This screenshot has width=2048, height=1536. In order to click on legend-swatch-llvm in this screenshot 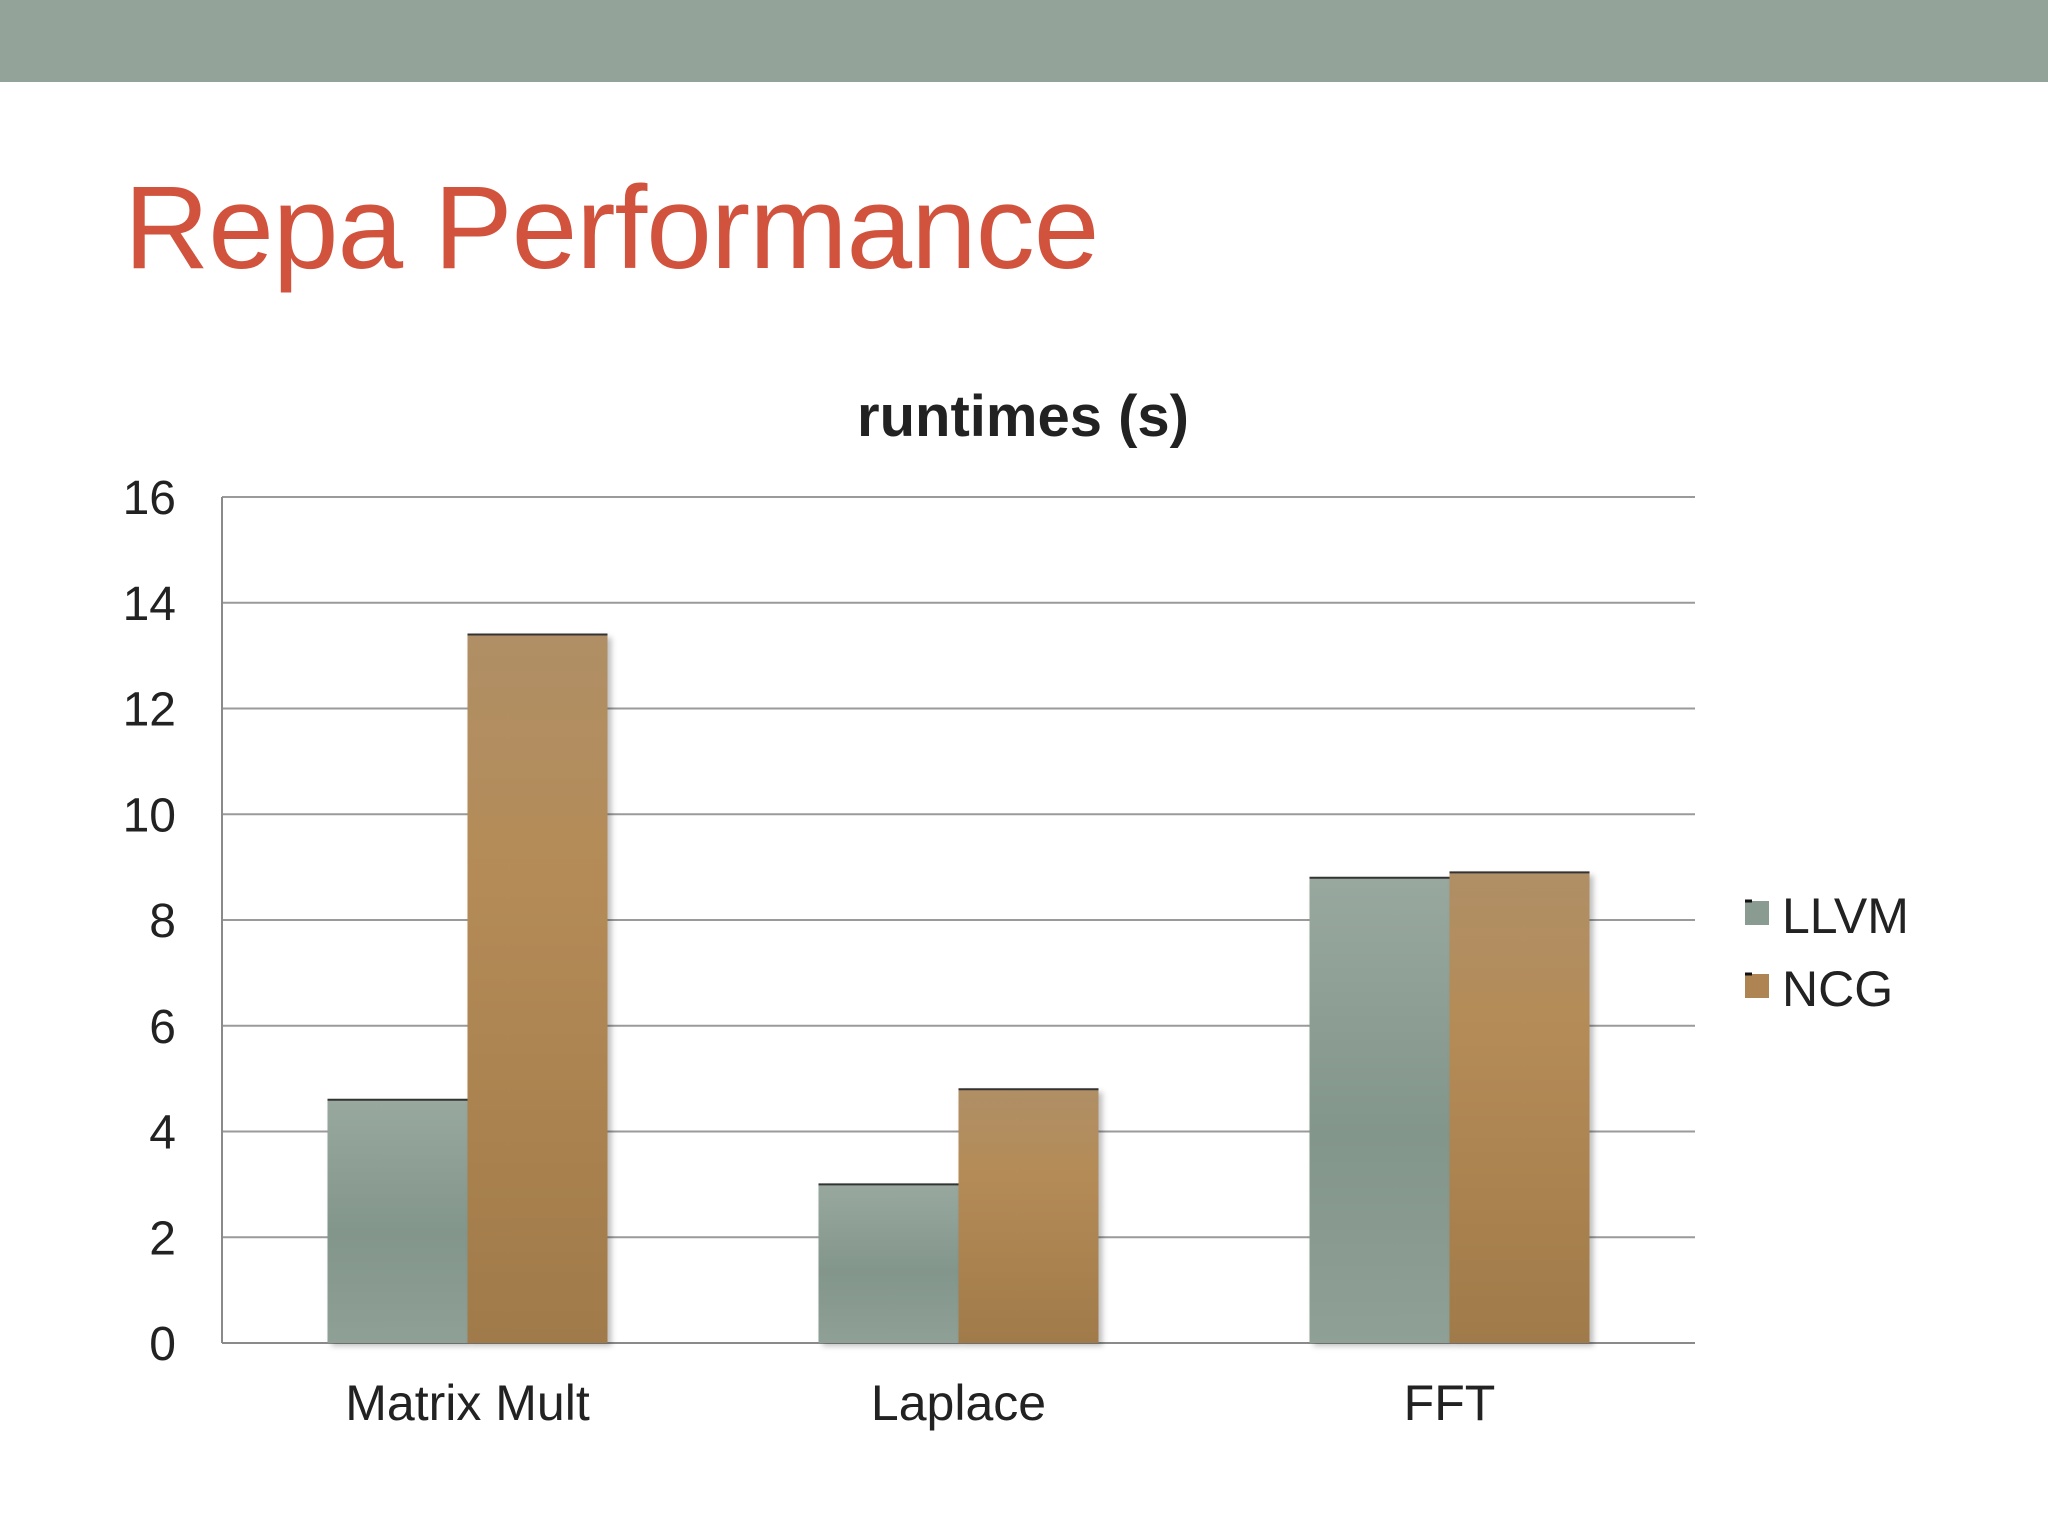, I will do `click(1757, 913)`.